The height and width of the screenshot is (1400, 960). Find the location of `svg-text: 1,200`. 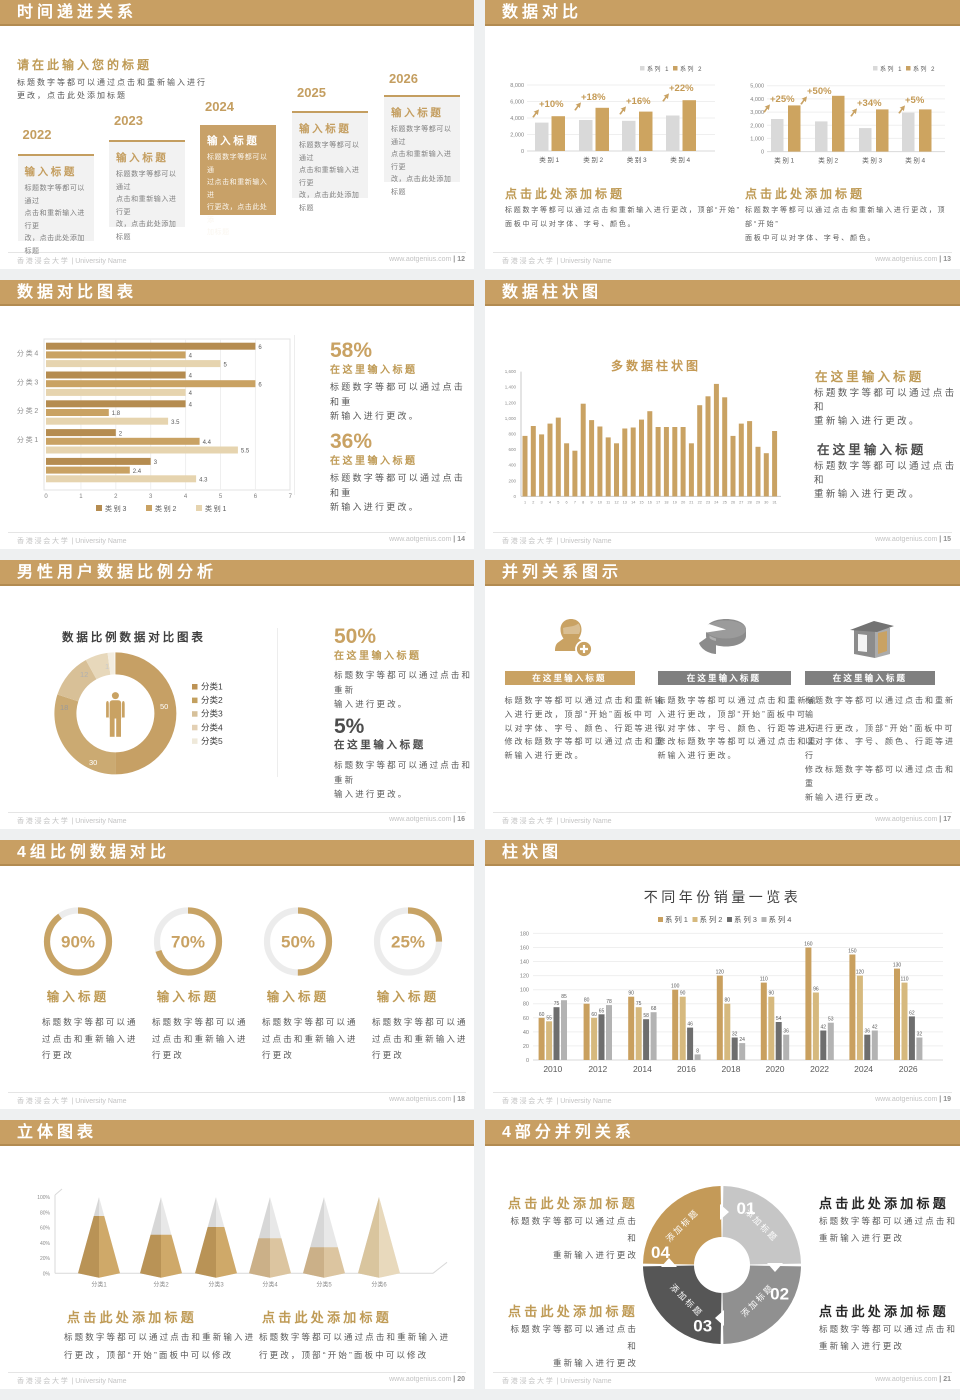

svg-text: 1,200 is located at coordinates (511, 402).